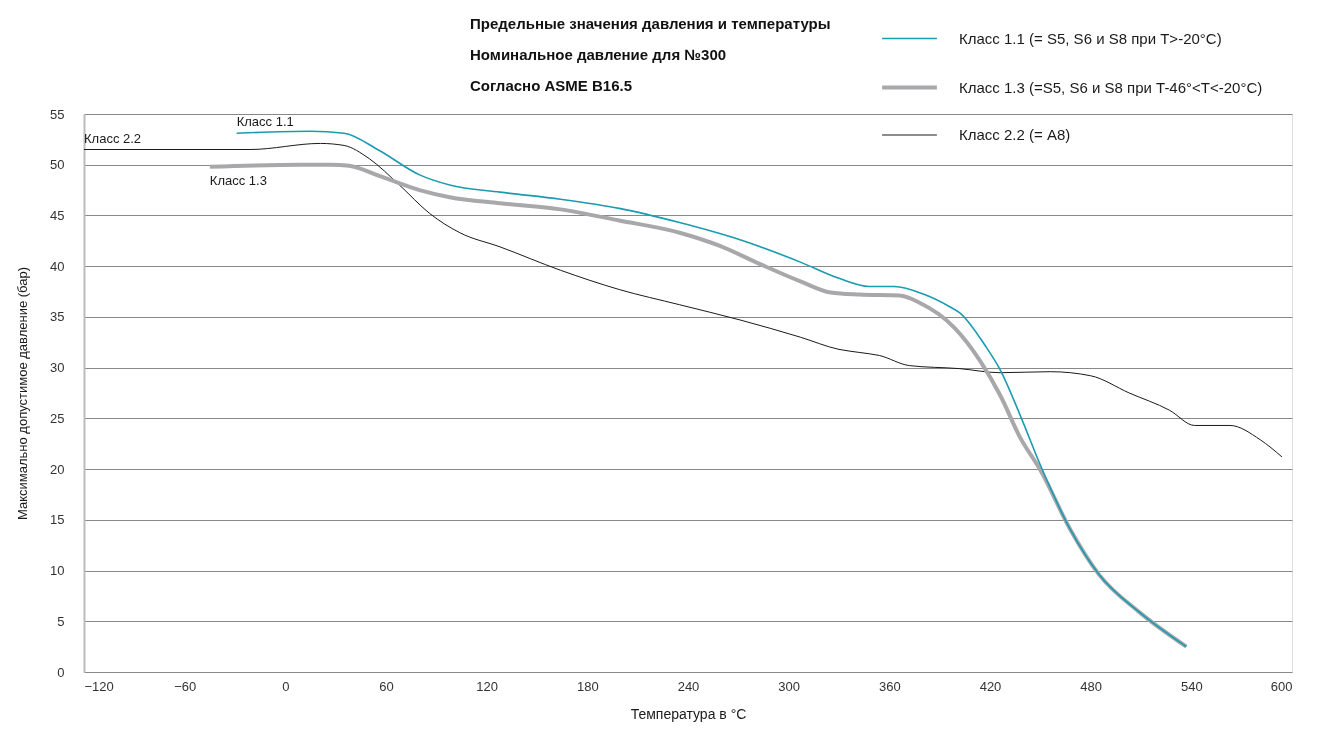  I want to click on x-tick-label: 540, so click(1191, 686).